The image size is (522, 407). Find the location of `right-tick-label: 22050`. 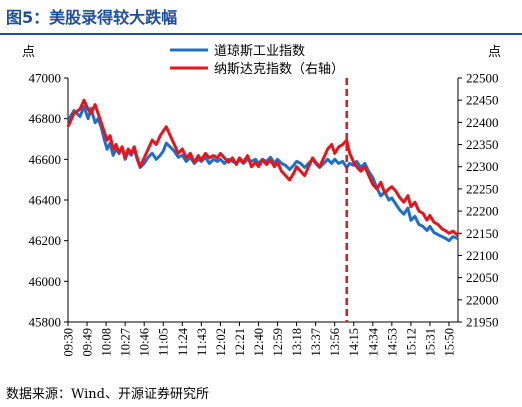

right-tick-label: 22050 is located at coordinates (482, 277).